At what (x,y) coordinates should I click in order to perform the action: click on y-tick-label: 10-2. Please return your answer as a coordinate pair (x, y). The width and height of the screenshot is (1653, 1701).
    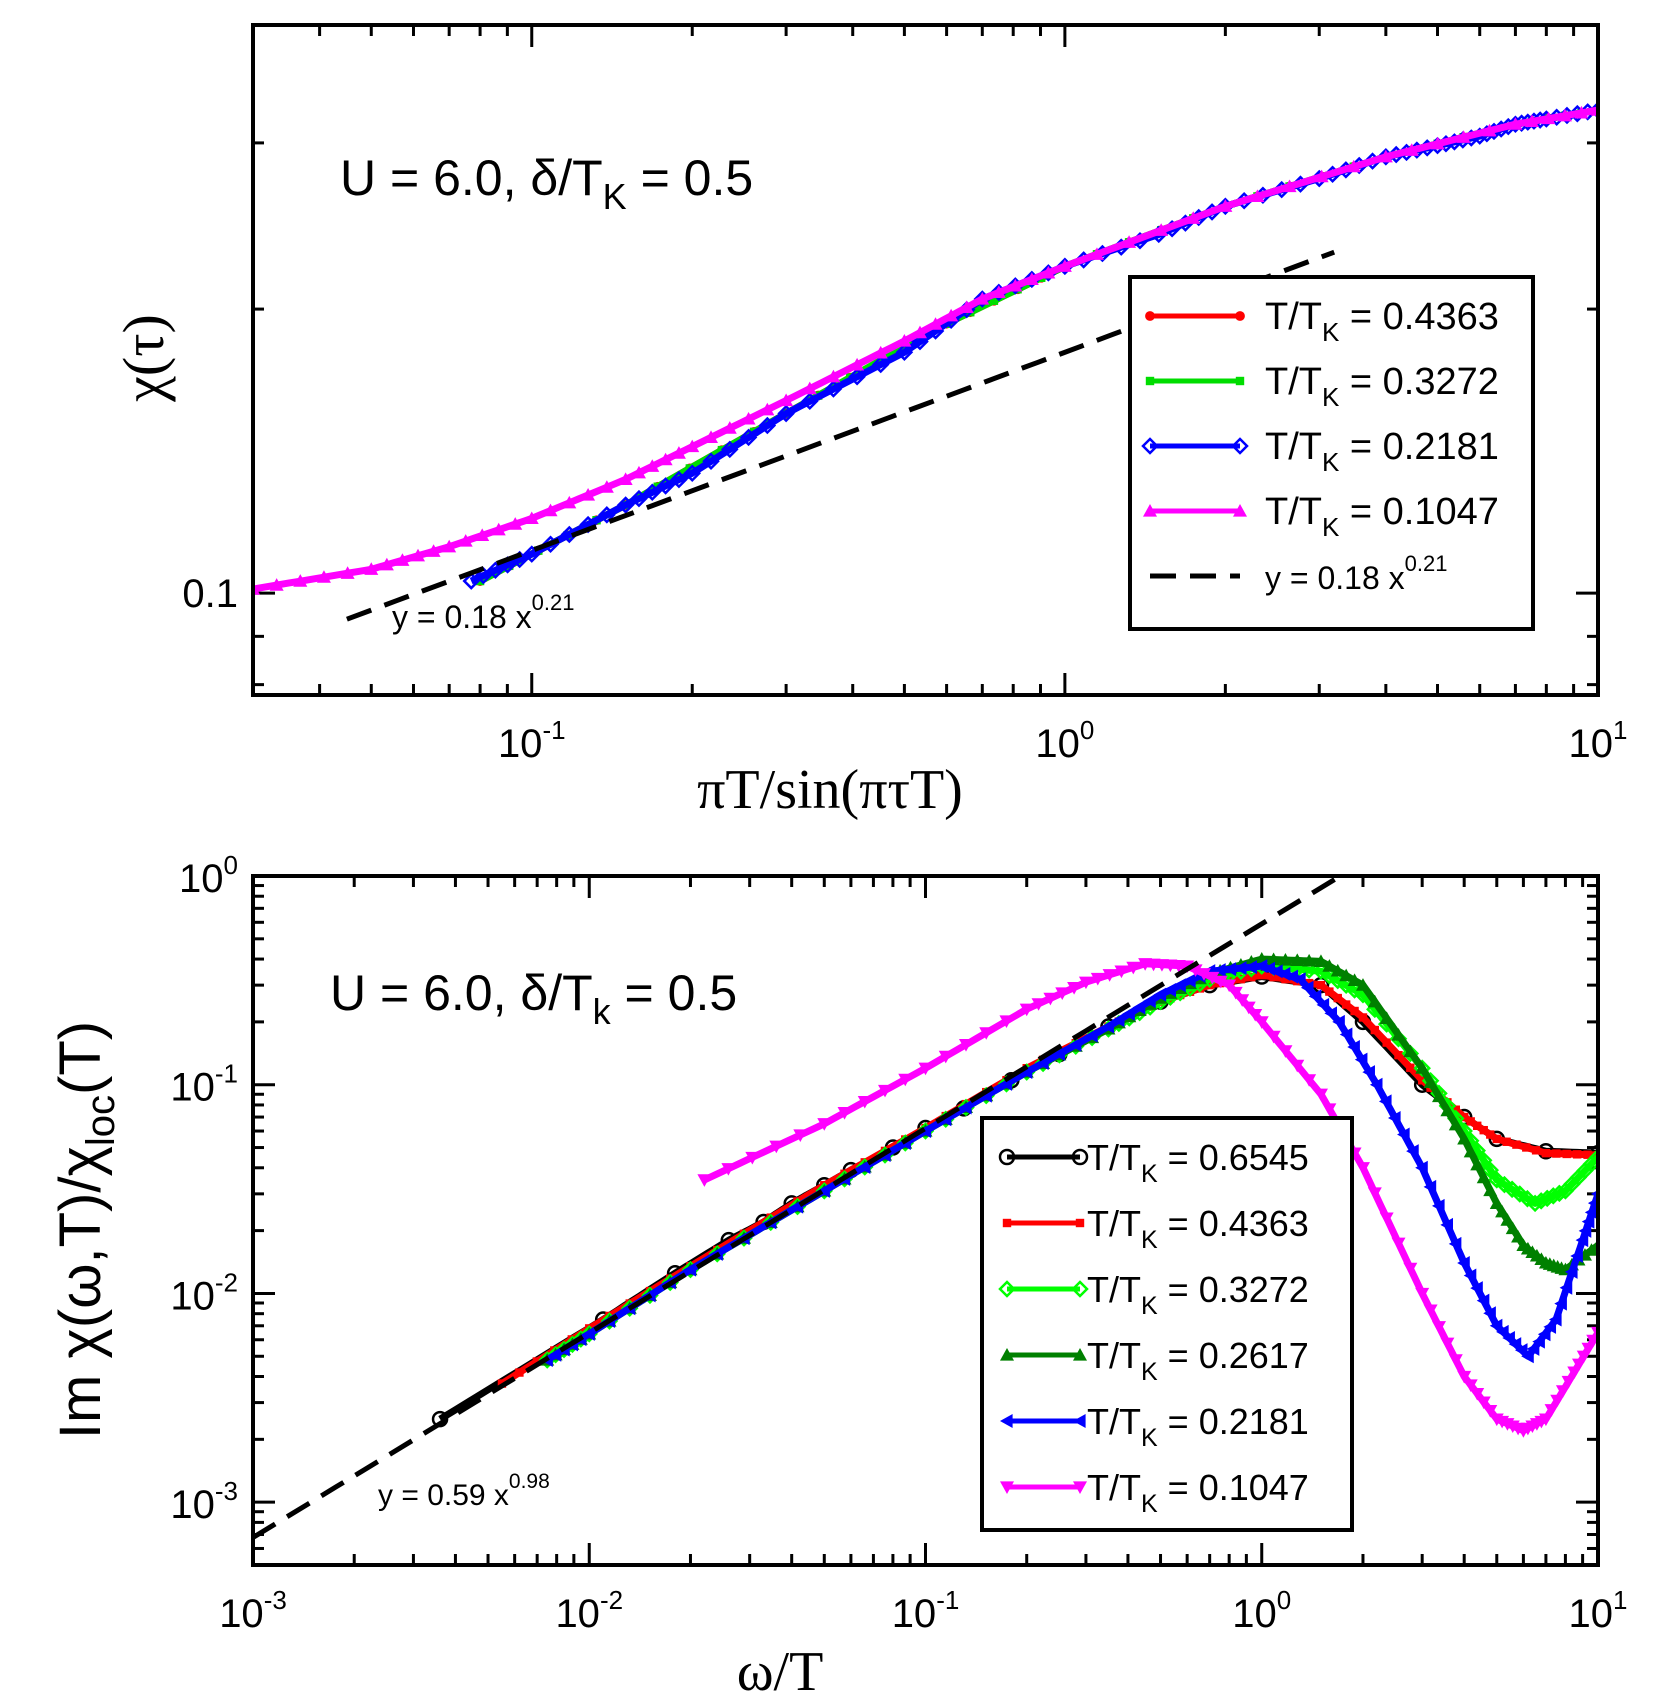
    Looking at the image, I should click on (204, 1292).